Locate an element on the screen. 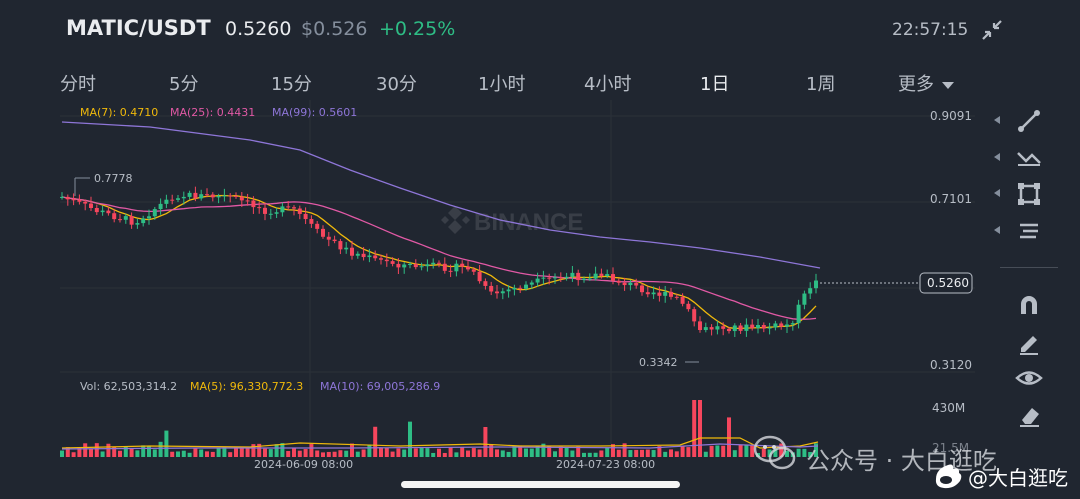 The width and height of the screenshot is (1080, 499). vol-ma5-legend: MA(5): 96,330,772.3 is located at coordinates (246, 386).